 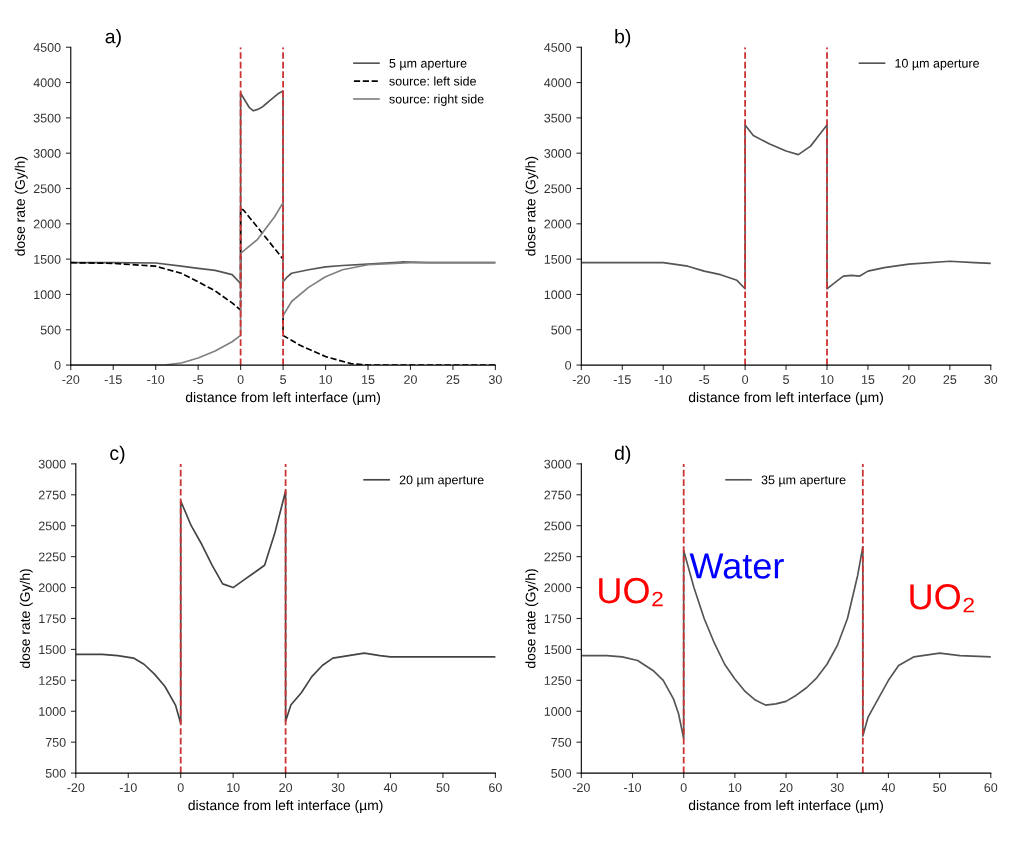 What do you see at coordinates (285, 607) in the screenshot?
I see `line-series` at bounding box center [285, 607].